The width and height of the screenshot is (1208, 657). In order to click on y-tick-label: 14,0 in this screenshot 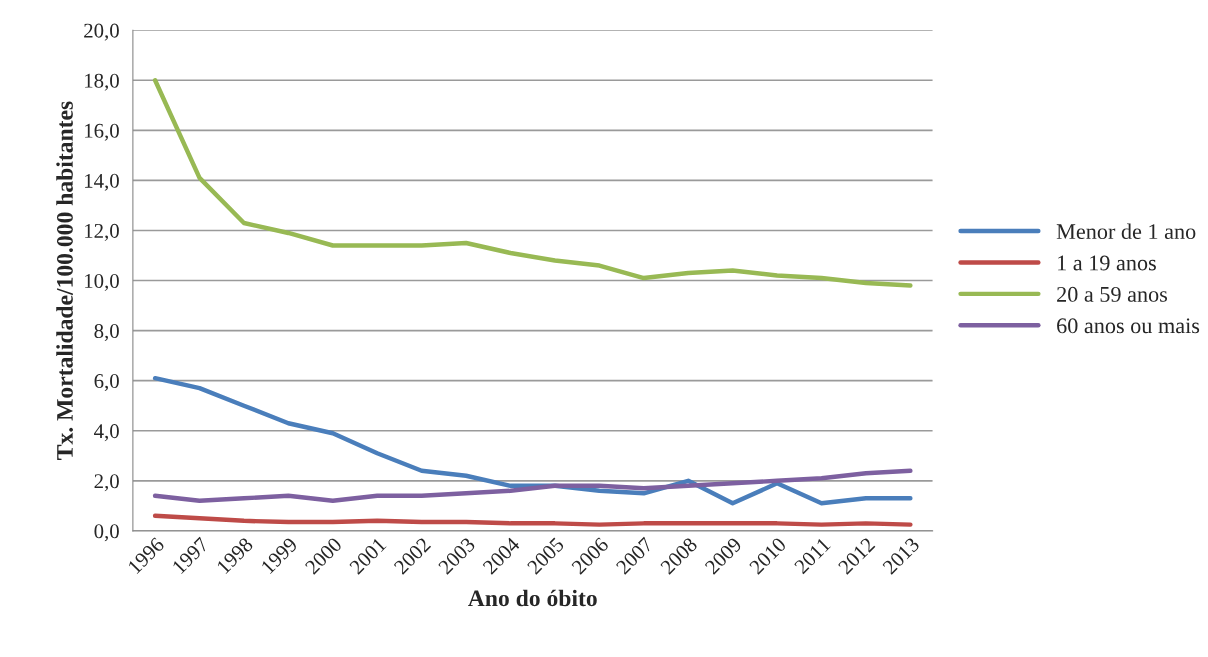, I will do `click(102, 182)`.